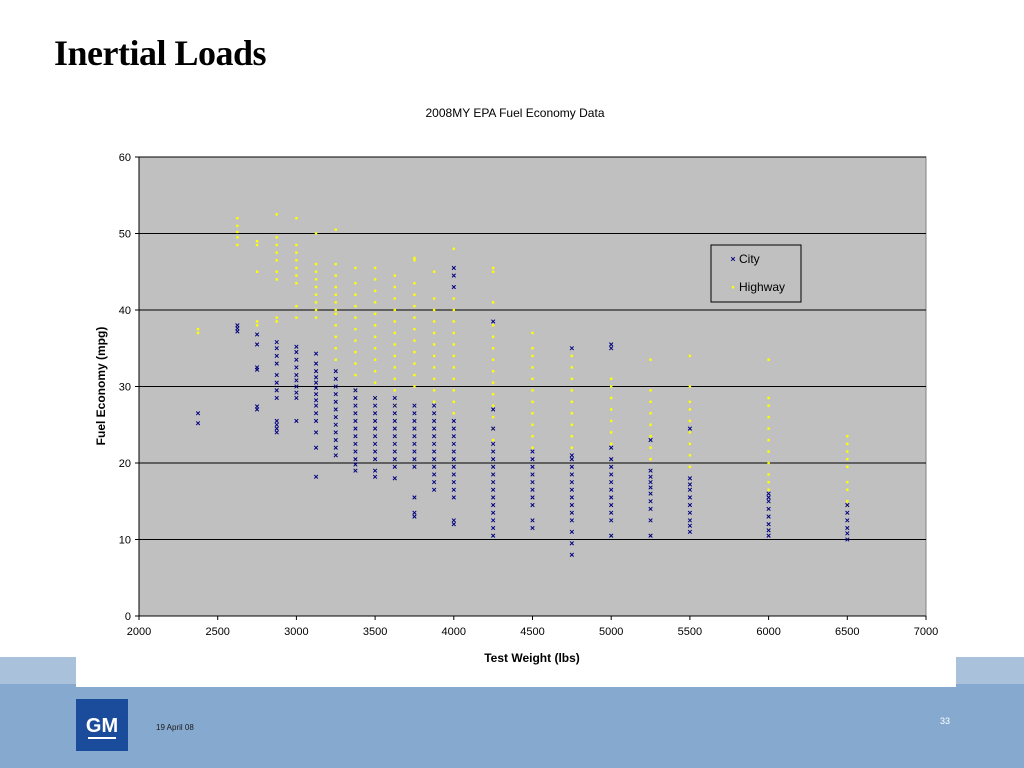  What do you see at coordinates (175, 727) in the screenshot?
I see `footer-date: 19 April 08` at bounding box center [175, 727].